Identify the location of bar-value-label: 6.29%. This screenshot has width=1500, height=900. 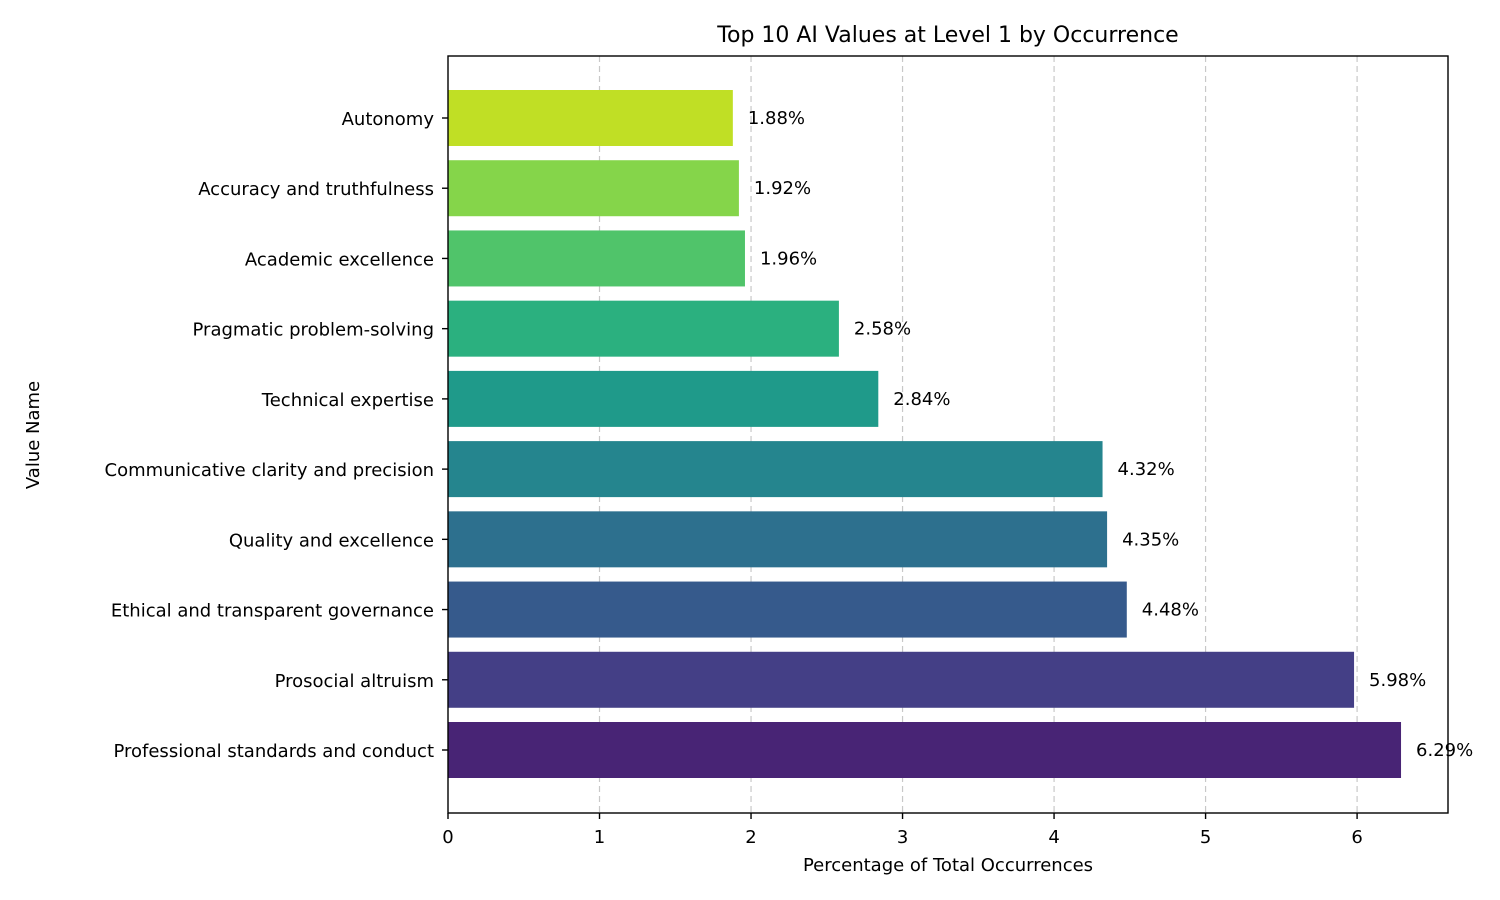
(1444, 750).